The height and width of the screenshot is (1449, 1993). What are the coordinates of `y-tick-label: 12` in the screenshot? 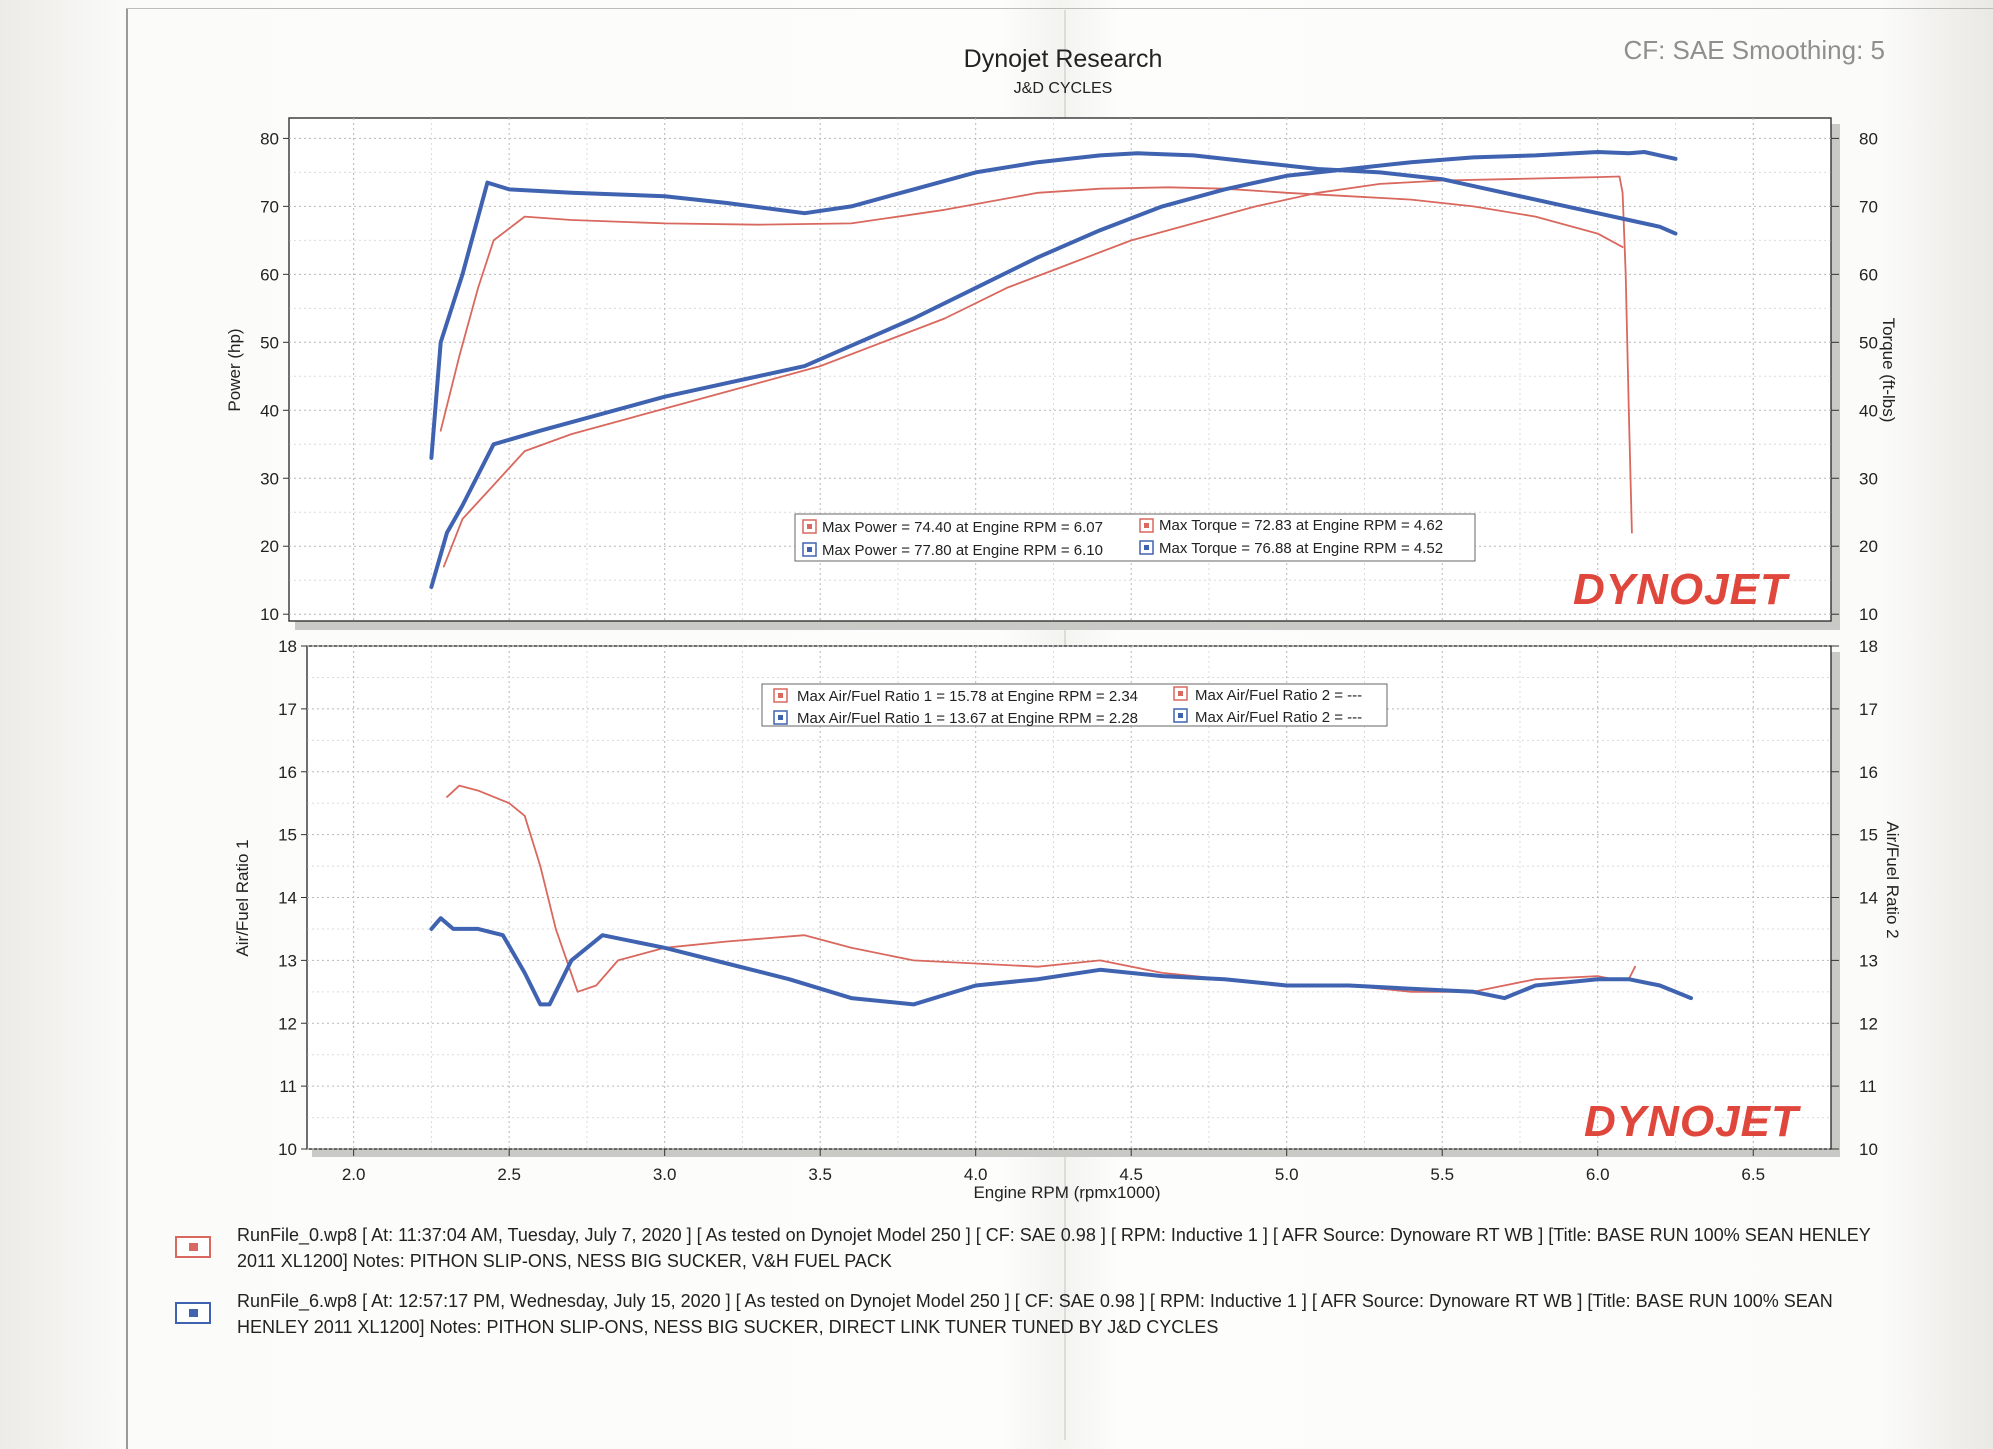 It's located at (287, 1023).